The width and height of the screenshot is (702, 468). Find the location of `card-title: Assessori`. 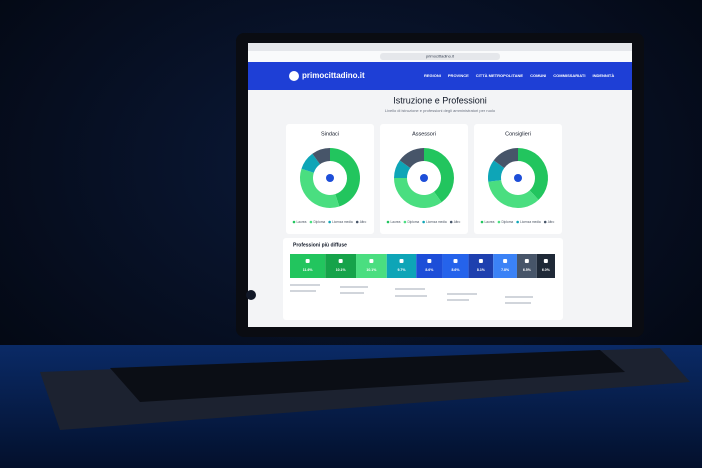

card-title: Assessori is located at coordinates (424, 134).